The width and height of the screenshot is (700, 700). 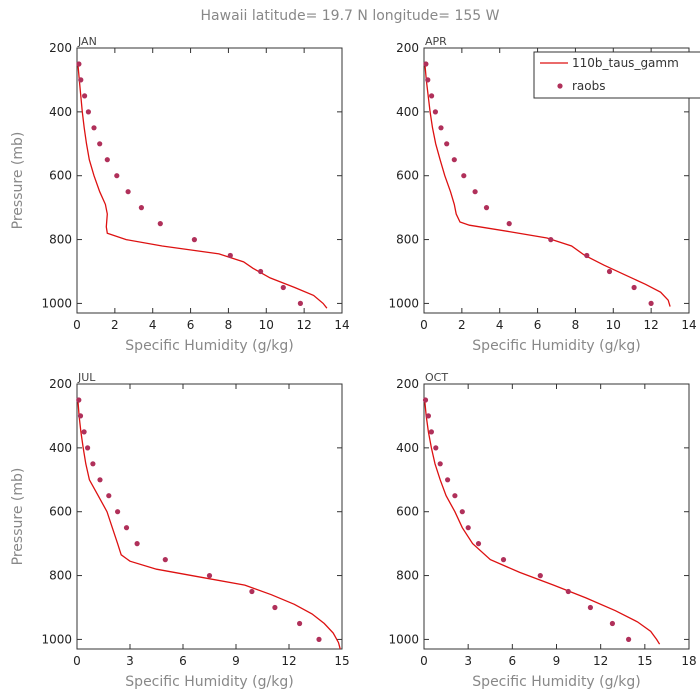 What do you see at coordinates (130, 661) in the screenshot?
I see `x-tick-label: 3` at bounding box center [130, 661].